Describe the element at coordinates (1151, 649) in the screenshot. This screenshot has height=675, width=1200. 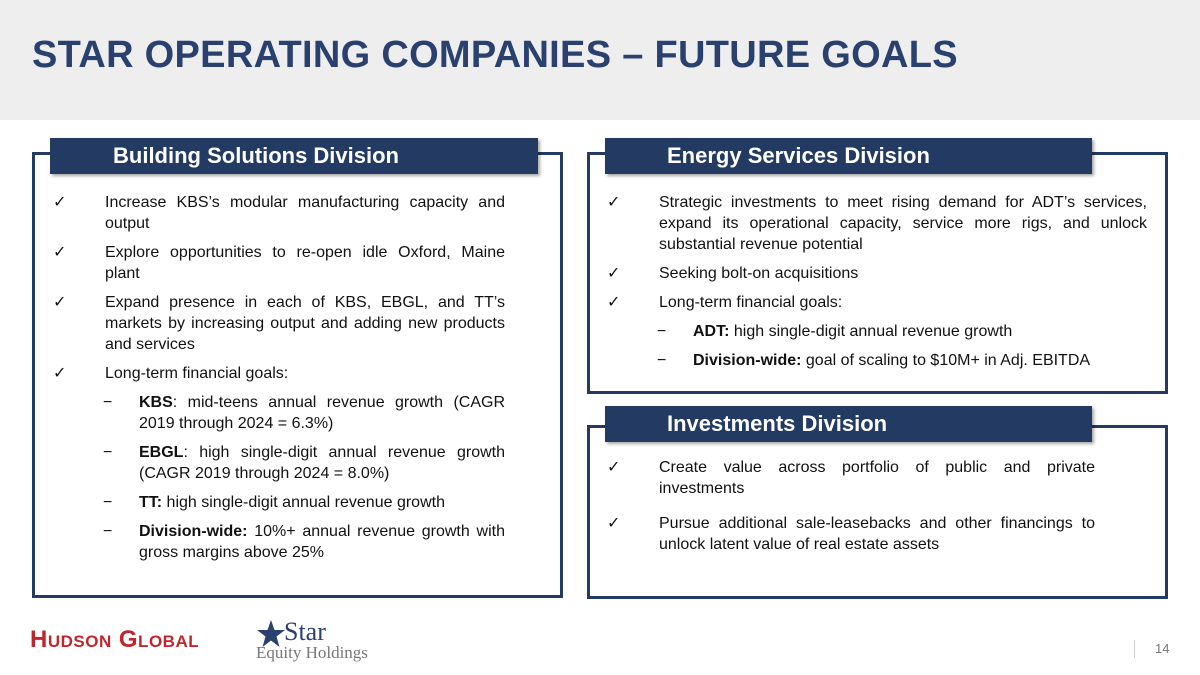
I see `page-number: 14` at that location.